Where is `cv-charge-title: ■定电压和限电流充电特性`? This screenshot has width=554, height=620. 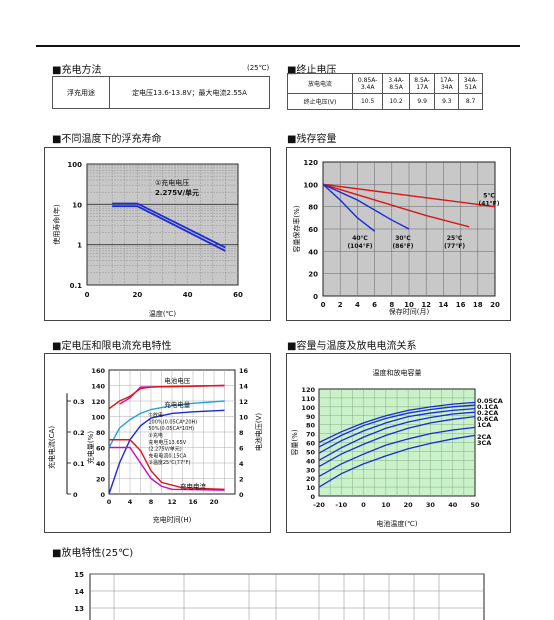 cv-charge-title: ■定电压和限电流充电特性 is located at coordinates (112, 346).